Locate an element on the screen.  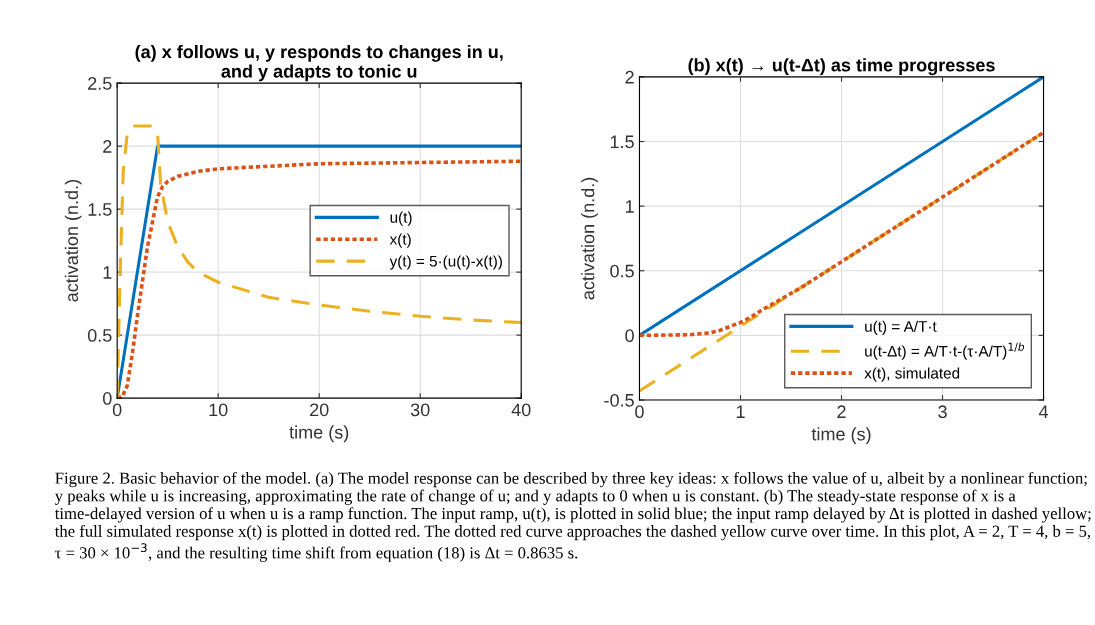
x-tick-label: 10 is located at coordinates (218, 410).